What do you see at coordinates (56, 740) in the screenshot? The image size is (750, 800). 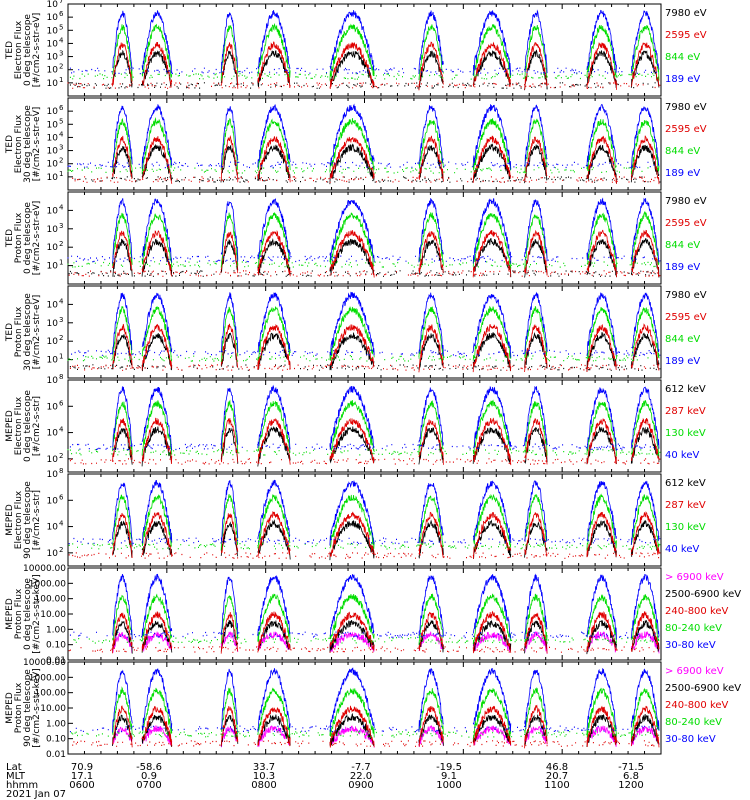 I see `y-tick-label: 0.10` at bounding box center [56, 740].